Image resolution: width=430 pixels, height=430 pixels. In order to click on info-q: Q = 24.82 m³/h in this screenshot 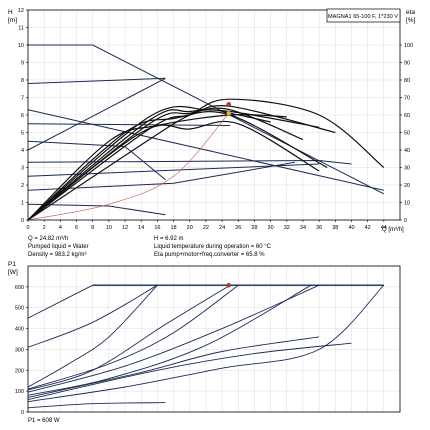, I will do `click(48, 239)`.